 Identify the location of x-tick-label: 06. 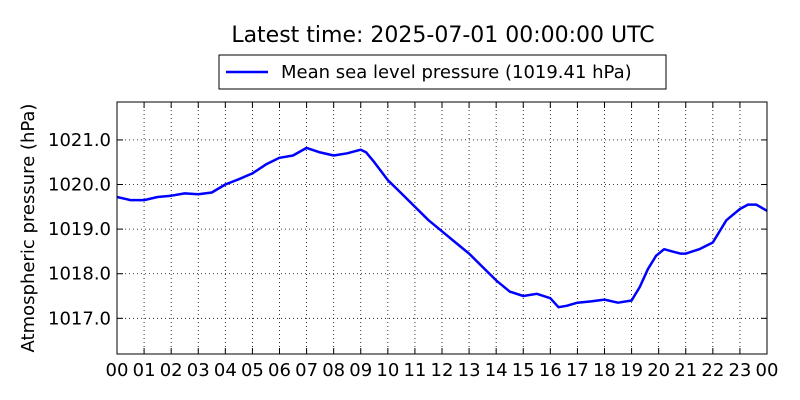
(279, 370).